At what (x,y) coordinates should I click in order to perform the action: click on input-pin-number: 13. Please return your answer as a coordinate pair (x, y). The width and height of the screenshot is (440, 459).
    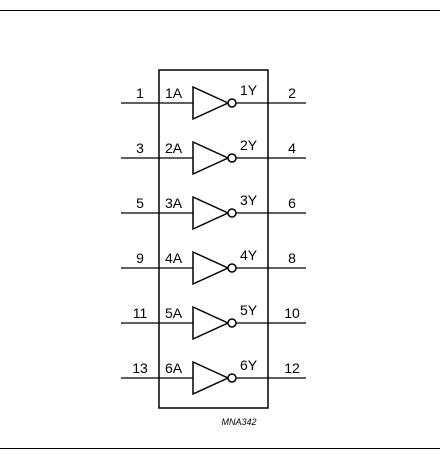
    Looking at the image, I should click on (140, 368).